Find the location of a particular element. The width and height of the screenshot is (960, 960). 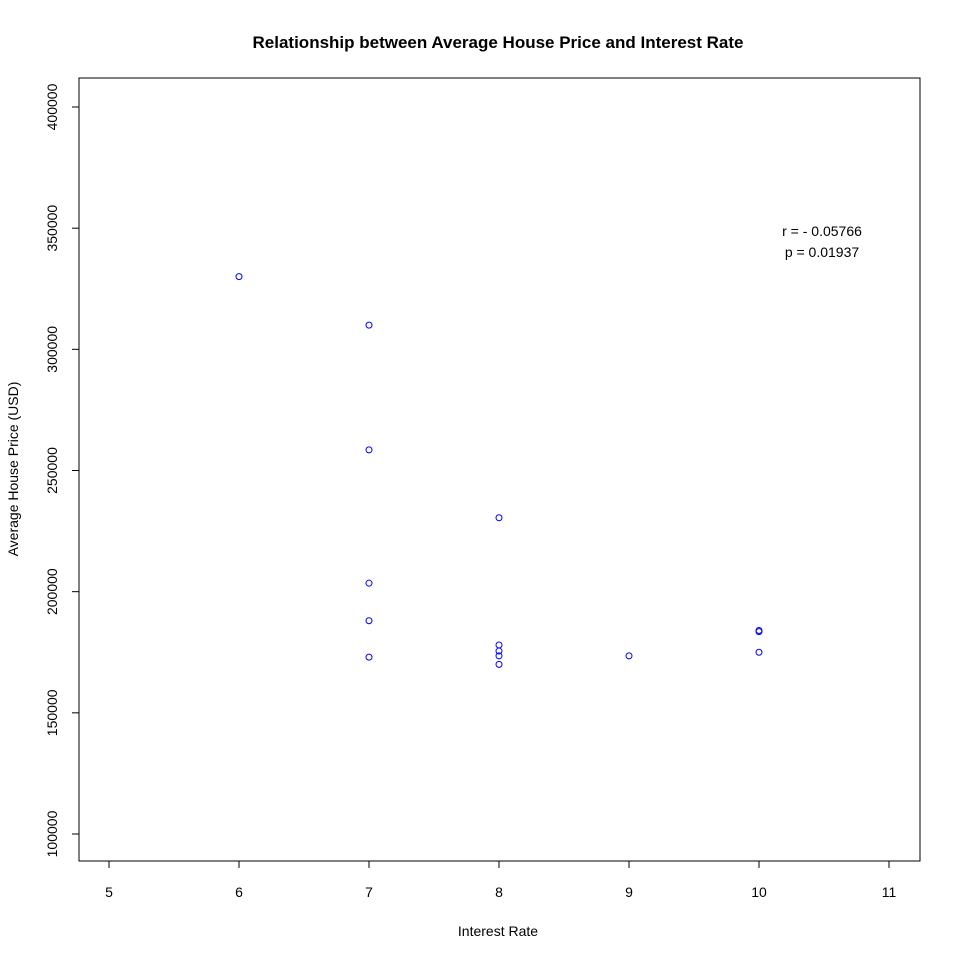

x-tick-label: 8 is located at coordinates (499, 892).